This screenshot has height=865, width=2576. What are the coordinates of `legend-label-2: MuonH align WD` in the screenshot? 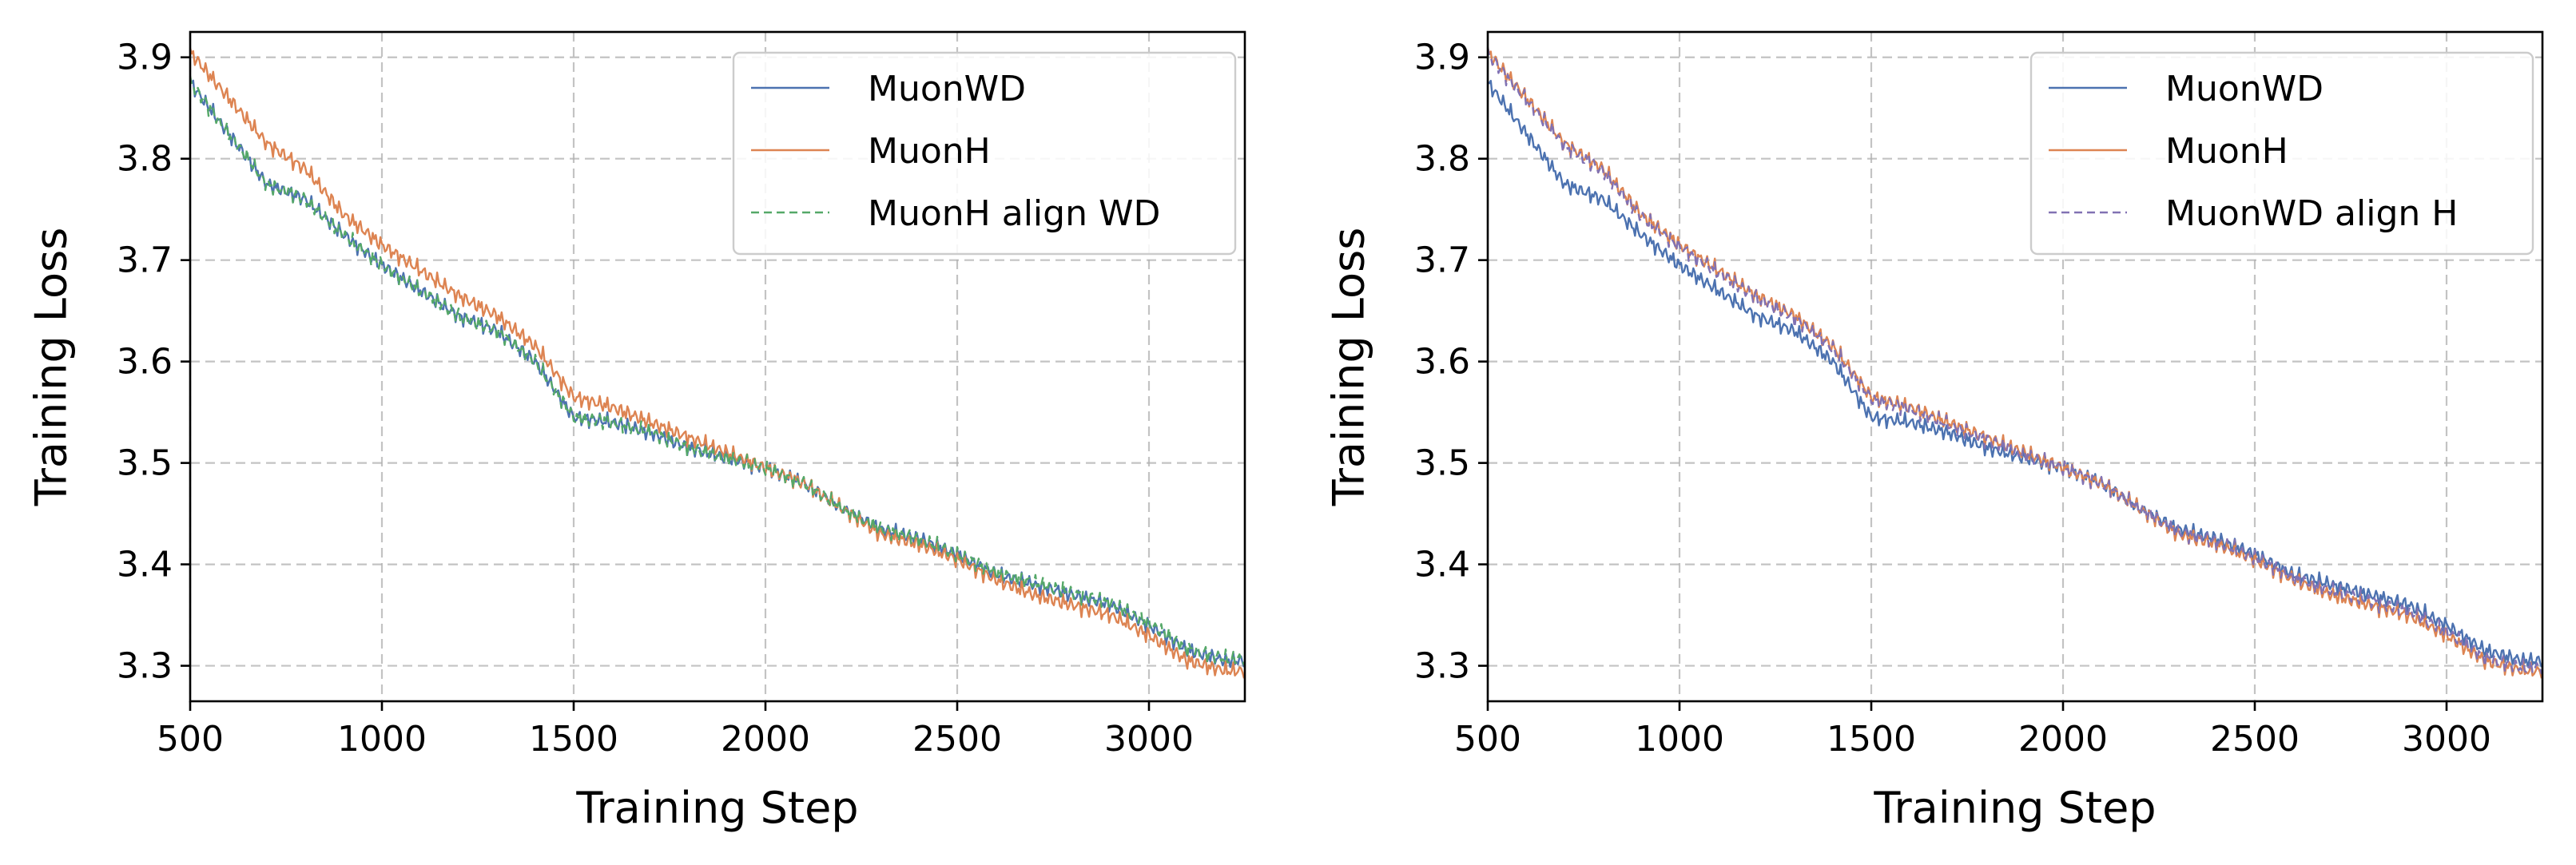 It's located at (1014, 213).